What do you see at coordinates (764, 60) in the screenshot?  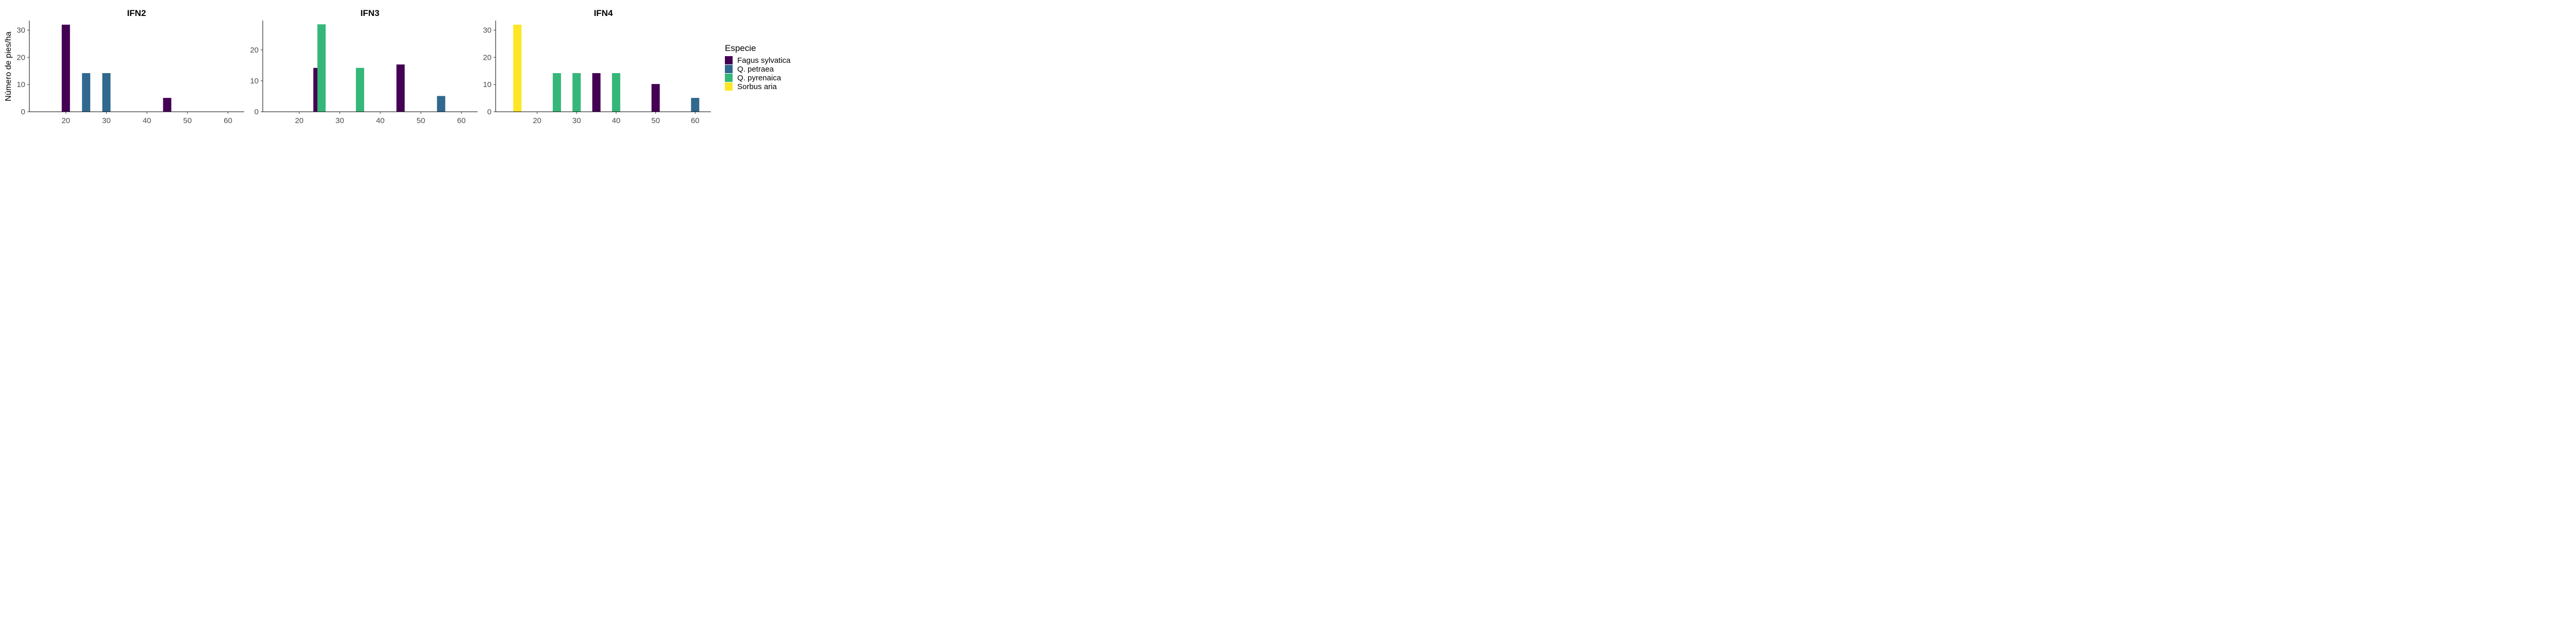 I see `legend-label: Fagus sylvatica` at bounding box center [764, 60].